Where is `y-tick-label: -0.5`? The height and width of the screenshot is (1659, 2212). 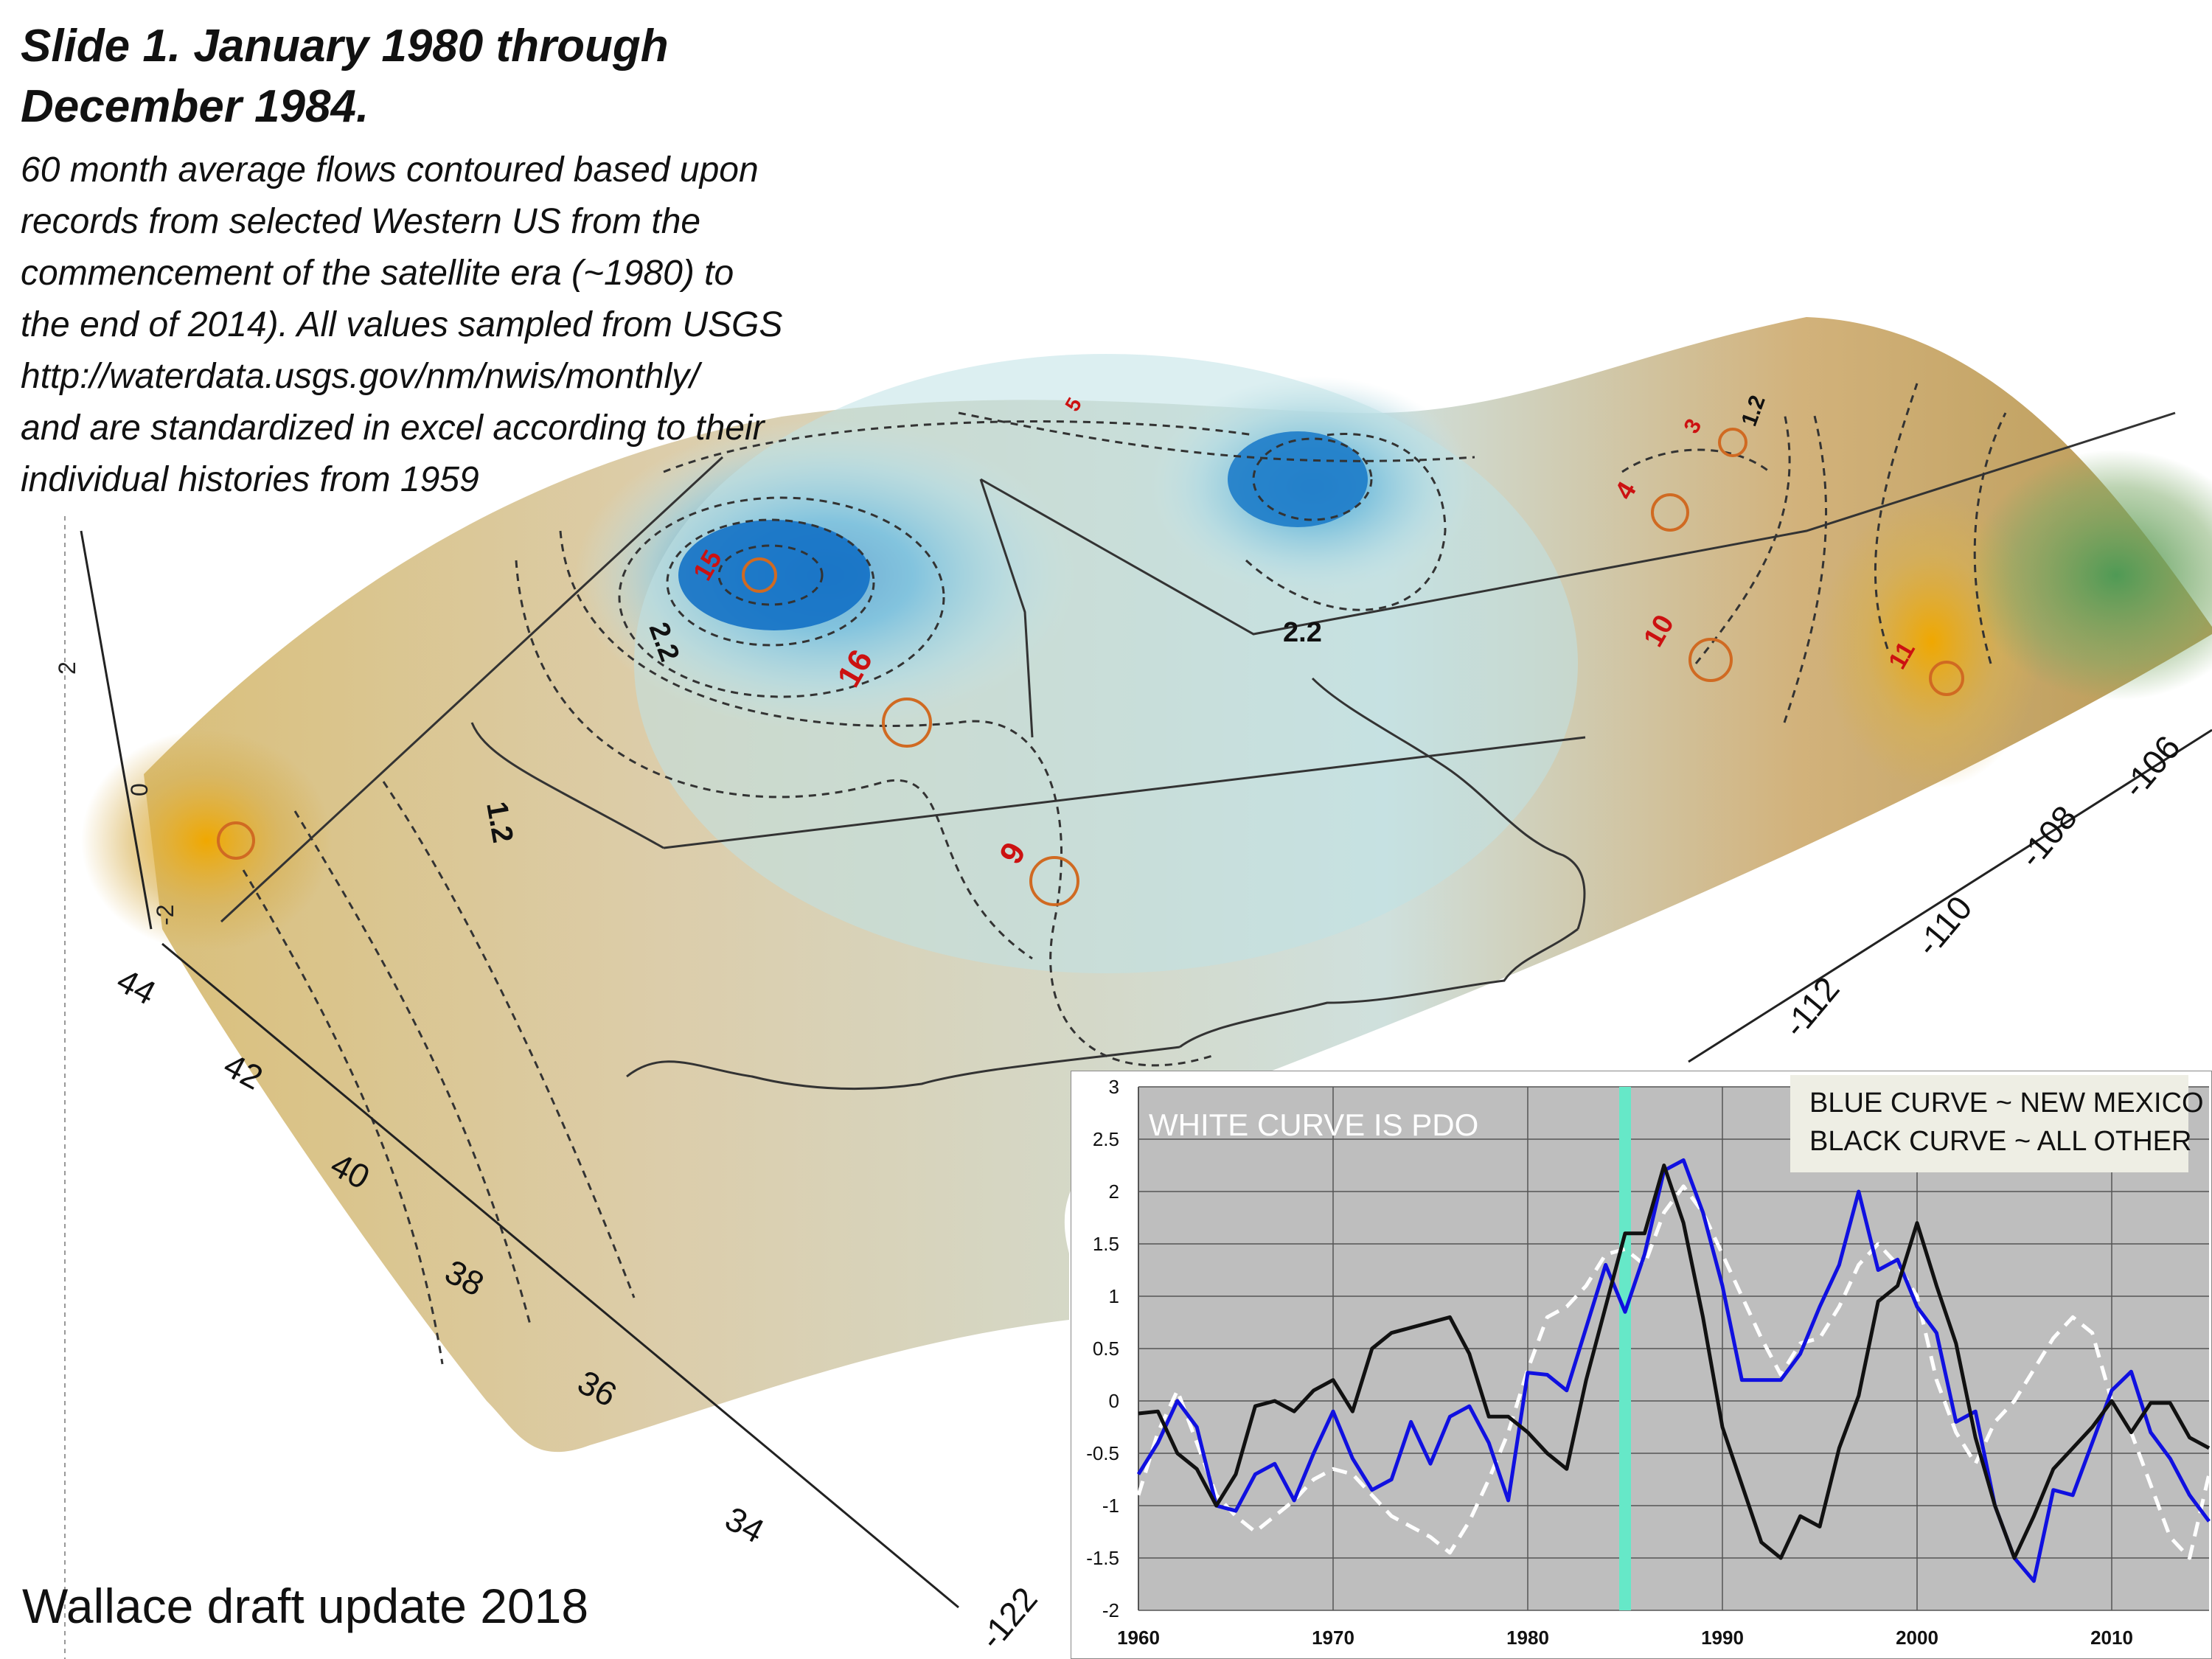
y-tick-label: -0.5 is located at coordinates (1102, 1453).